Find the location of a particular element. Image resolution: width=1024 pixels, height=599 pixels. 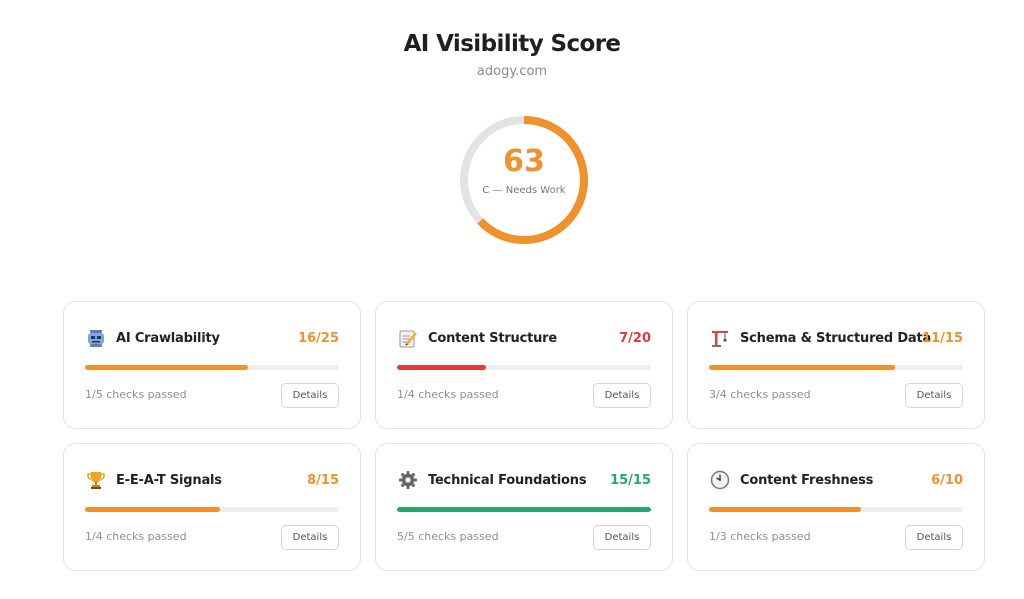

memo-icon is located at coordinates (408, 338).